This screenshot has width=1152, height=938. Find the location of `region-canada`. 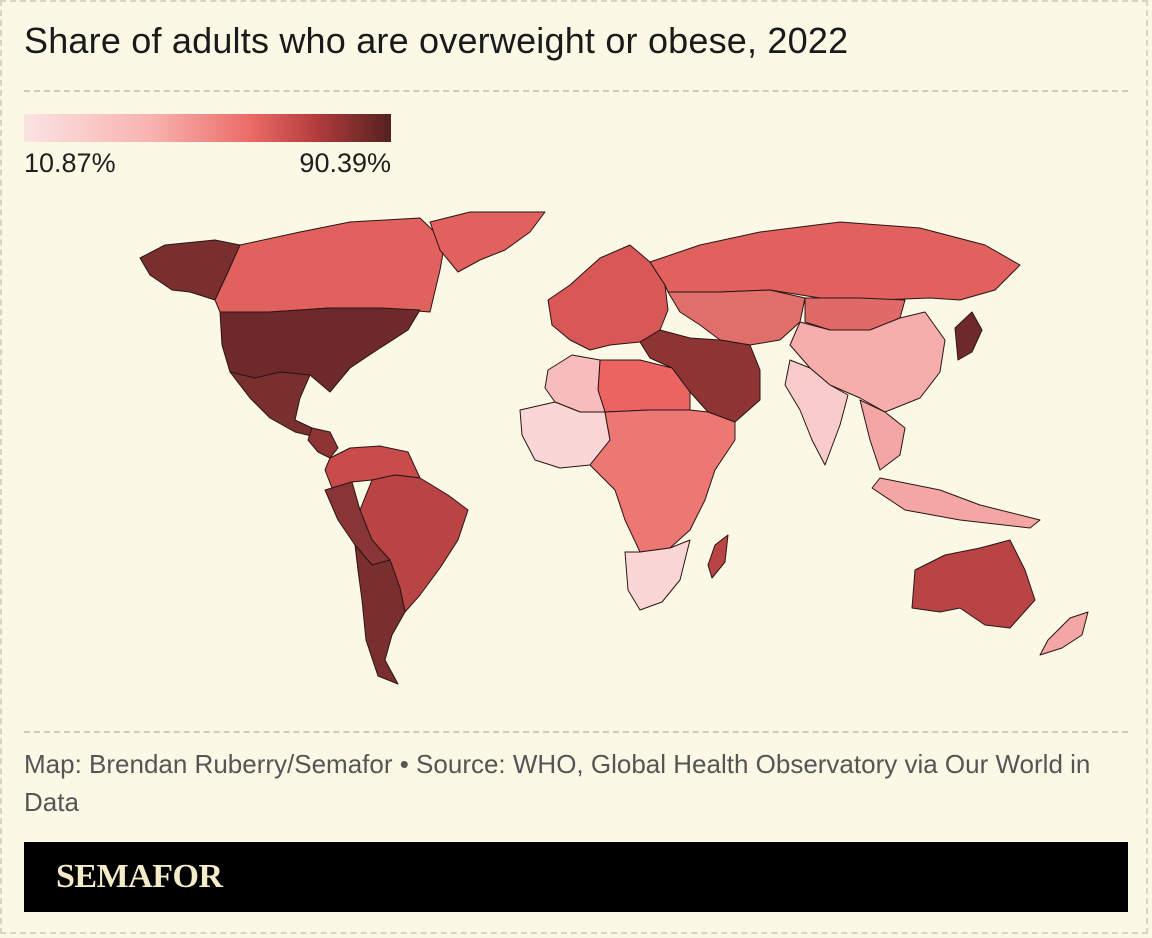

region-canada is located at coordinates (330, 265).